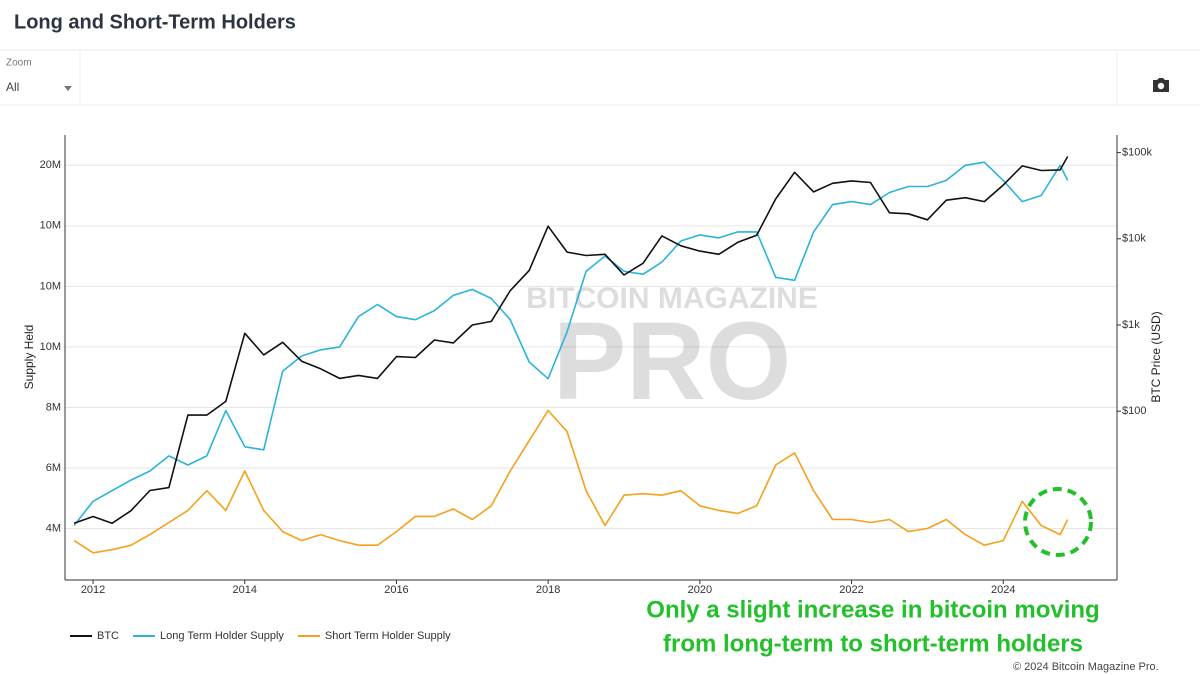 The height and width of the screenshot is (675, 1200). What do you see at coordinates (700, 590) in the screenshot?
I see `x-tick-label: 2020` at bounding box center [700, 590].